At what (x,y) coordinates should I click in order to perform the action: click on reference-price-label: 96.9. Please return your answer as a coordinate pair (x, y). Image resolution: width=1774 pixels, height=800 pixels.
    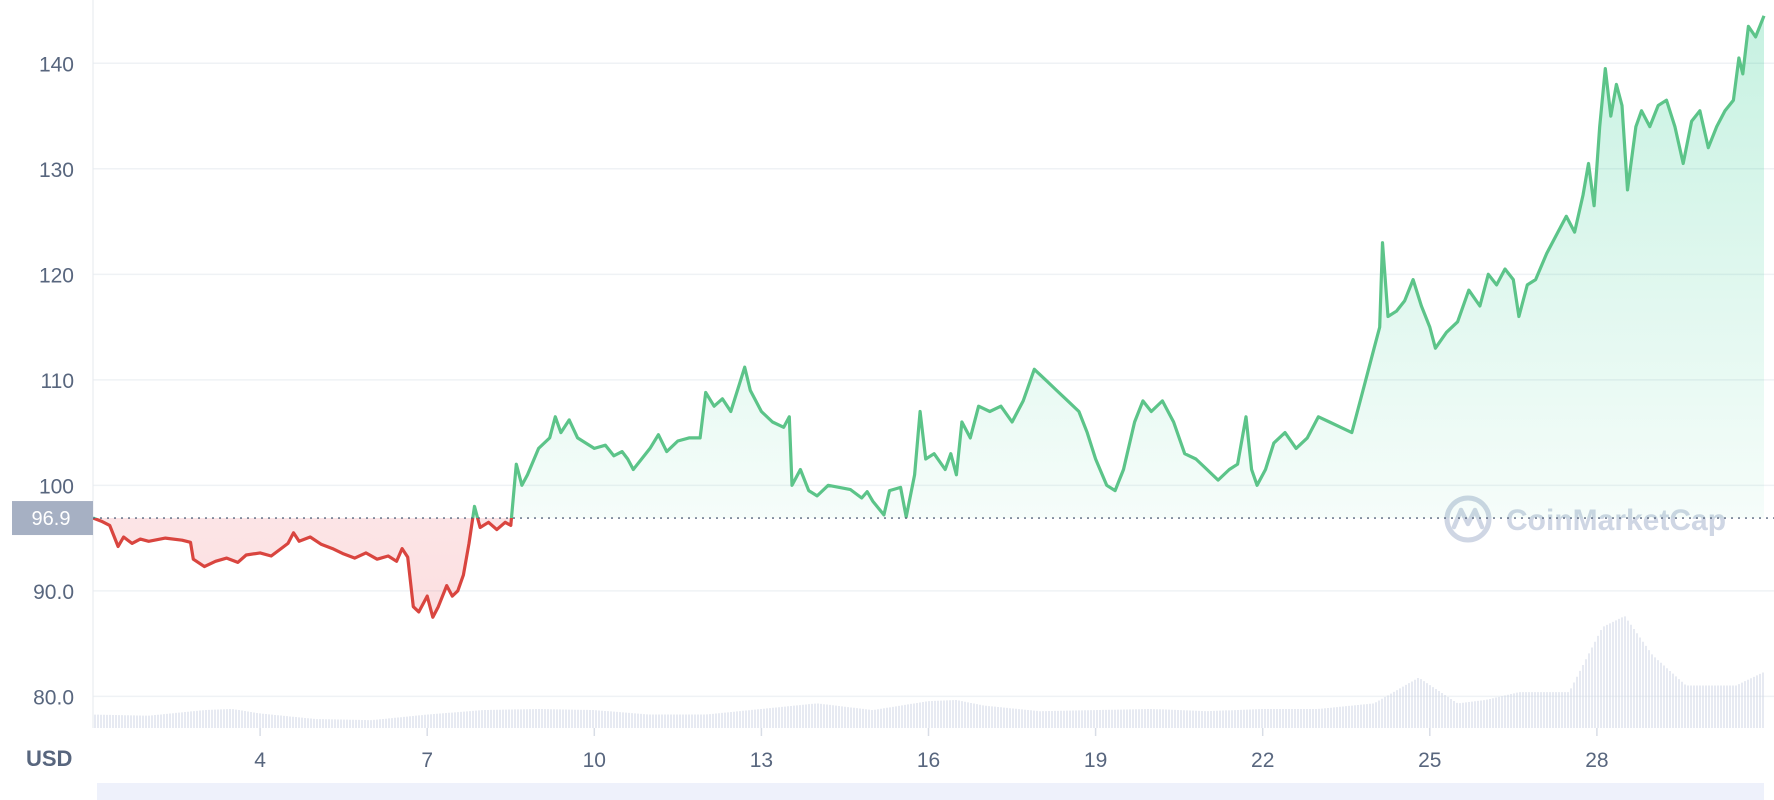
    Looking at the image, I should click on (51, 519).